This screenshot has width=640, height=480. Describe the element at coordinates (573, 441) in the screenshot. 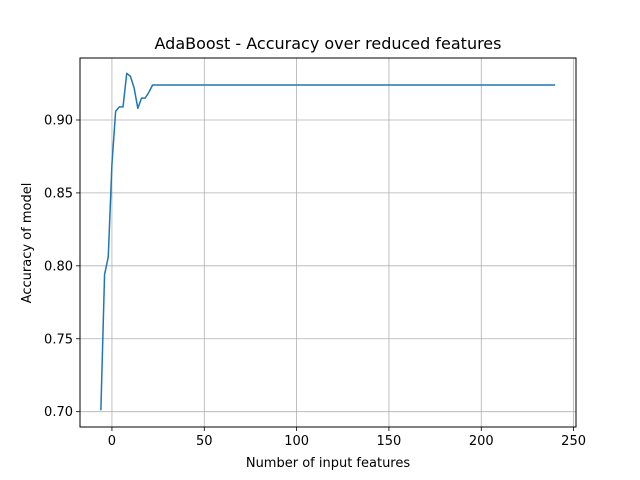

I see `x-tick-label: 250` at that location.